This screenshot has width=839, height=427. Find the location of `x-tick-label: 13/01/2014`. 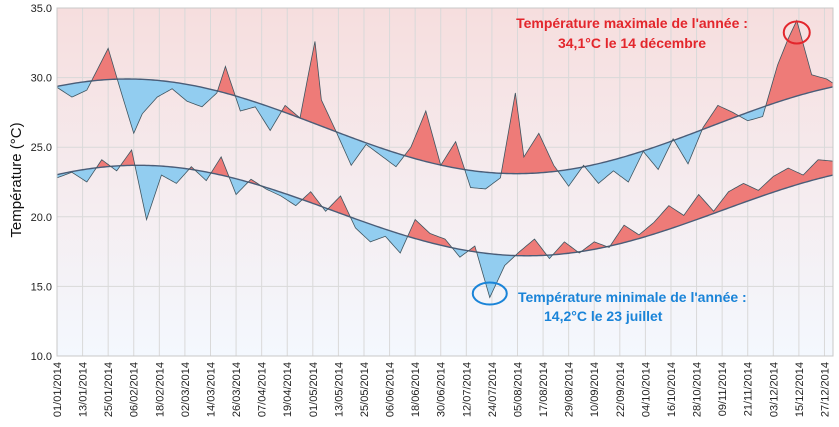

x-tick-label: 13/01/2014 is located at coordinates (84, 389).